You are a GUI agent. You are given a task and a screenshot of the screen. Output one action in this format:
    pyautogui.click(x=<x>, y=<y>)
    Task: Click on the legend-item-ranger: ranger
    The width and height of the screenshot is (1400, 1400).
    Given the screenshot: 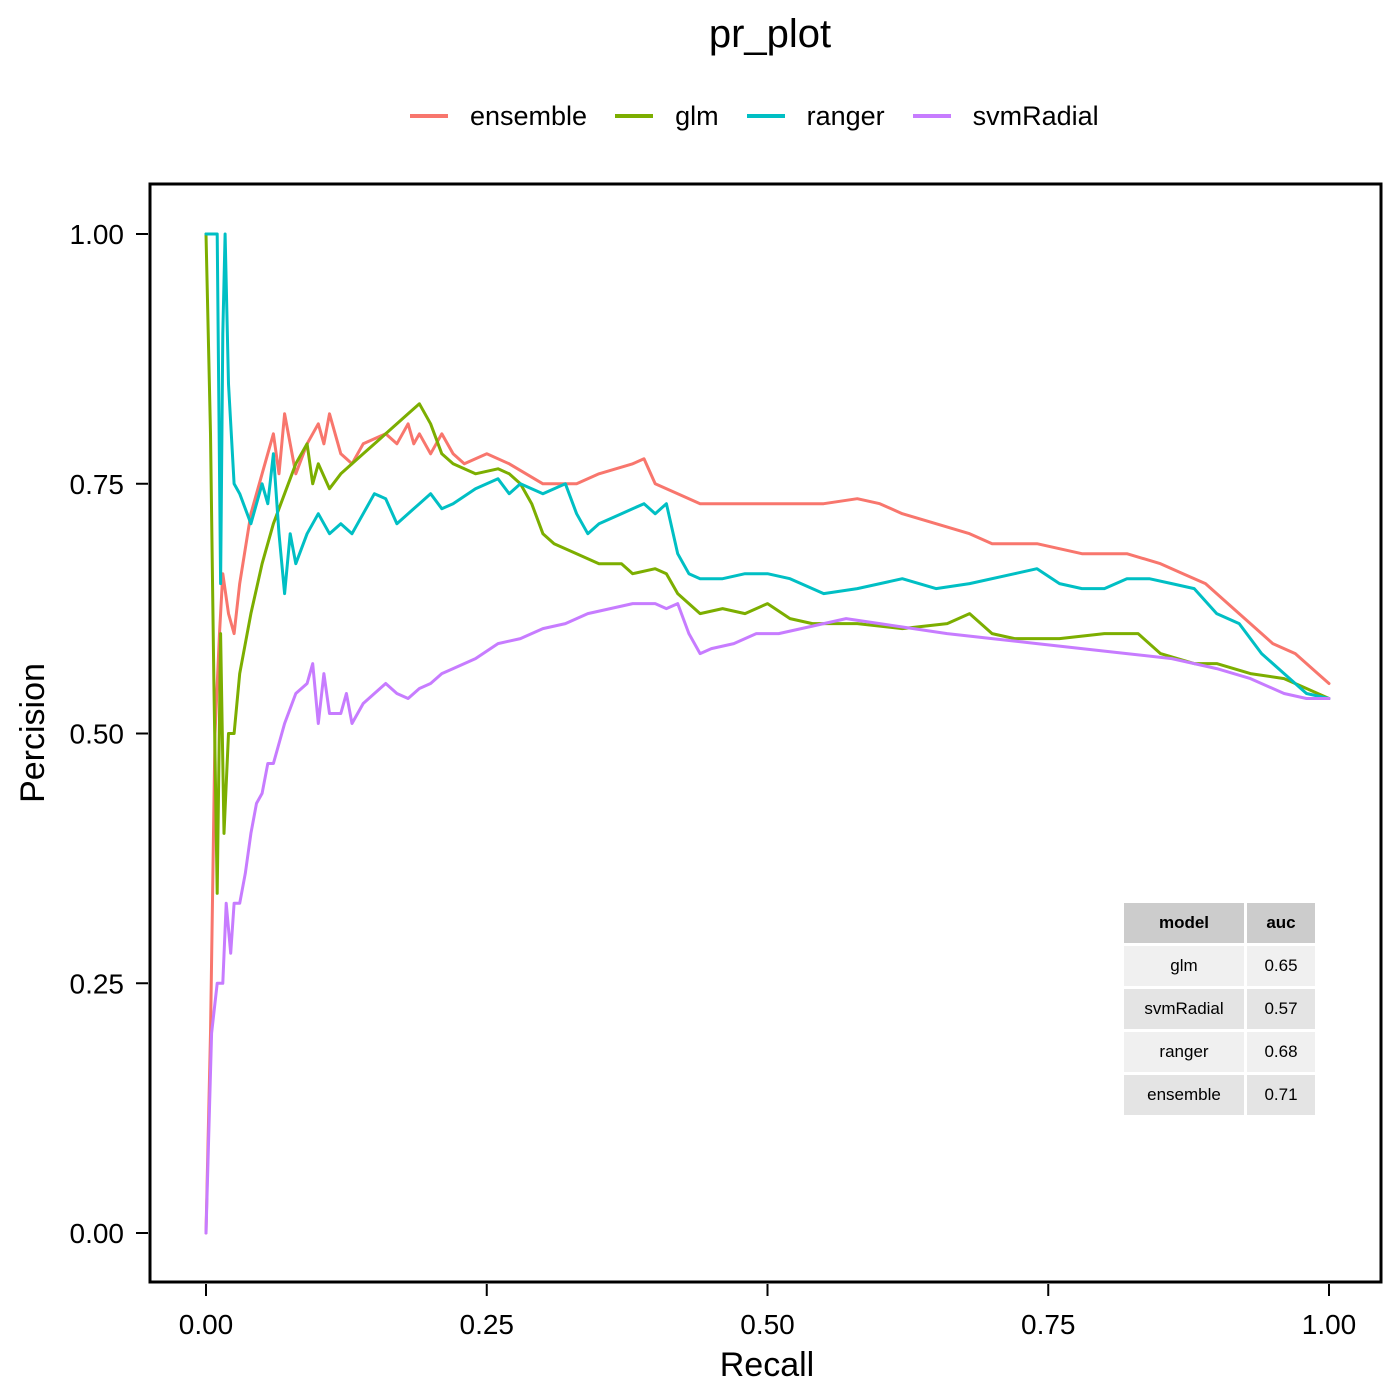 What is the action you would take?
    pyautogui.click(x=815, y=116)
    